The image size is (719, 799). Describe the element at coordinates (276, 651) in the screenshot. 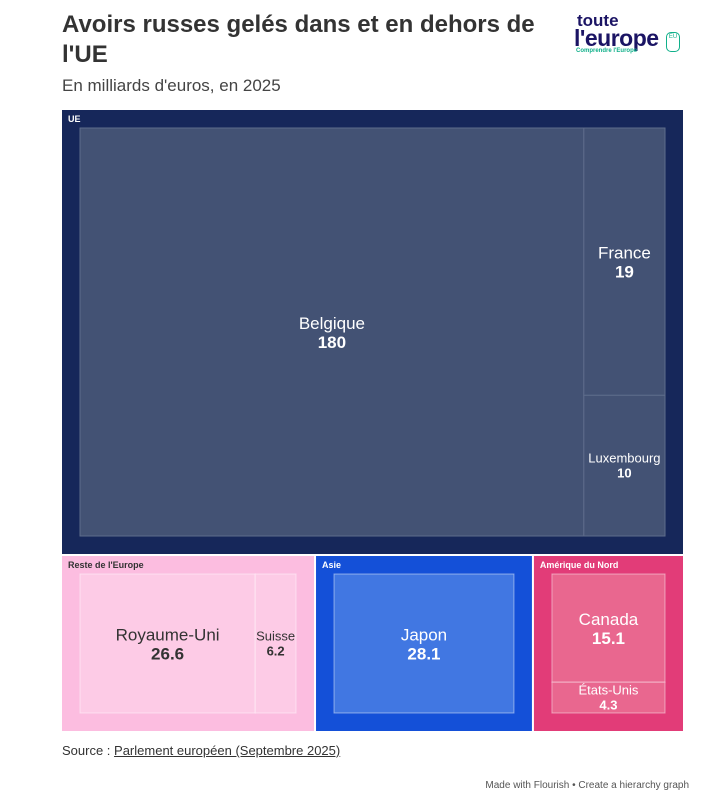

I see `tile-value-suisse: 6.2` at that location.